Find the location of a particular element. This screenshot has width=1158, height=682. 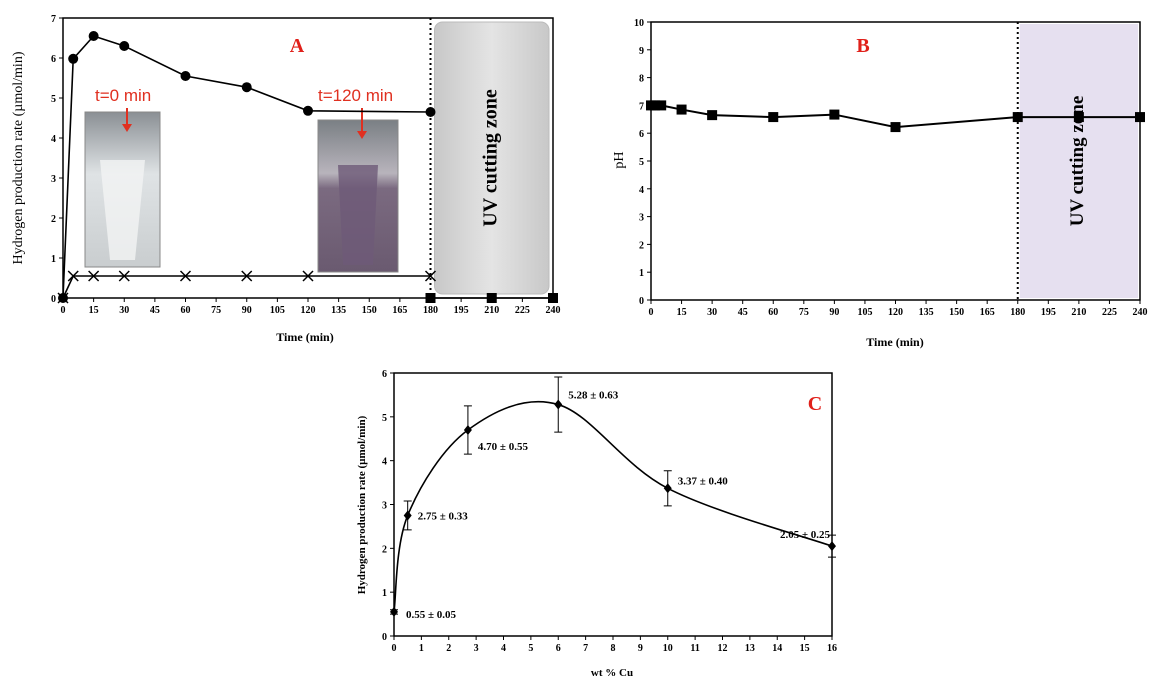

x-tick-label: 7 is located at coordinates (585, 648).